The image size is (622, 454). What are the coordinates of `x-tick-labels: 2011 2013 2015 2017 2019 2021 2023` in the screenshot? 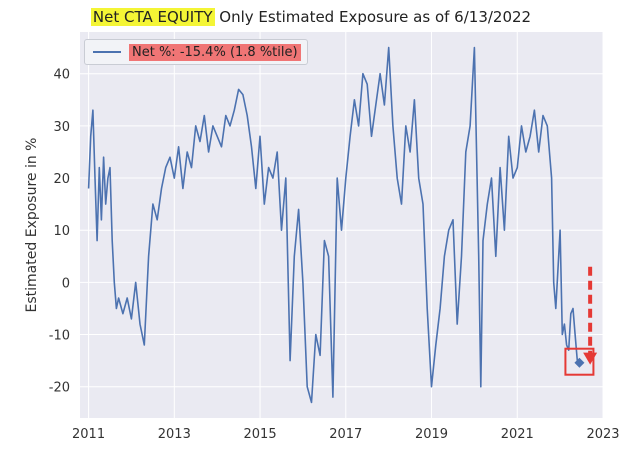 It's located at (346, 434).